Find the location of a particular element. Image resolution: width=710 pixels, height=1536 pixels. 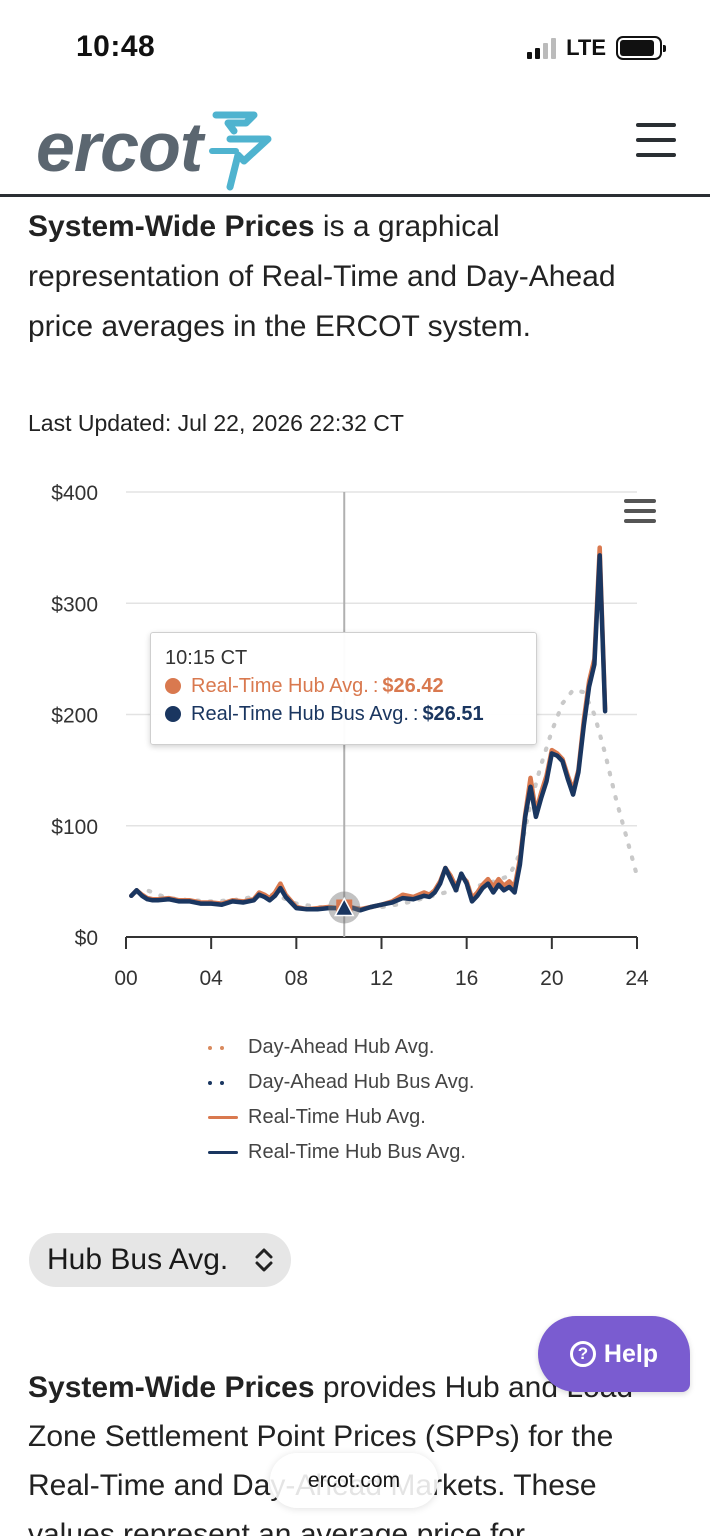

y-tick-label: $200 is located at coordinates (74, 716).